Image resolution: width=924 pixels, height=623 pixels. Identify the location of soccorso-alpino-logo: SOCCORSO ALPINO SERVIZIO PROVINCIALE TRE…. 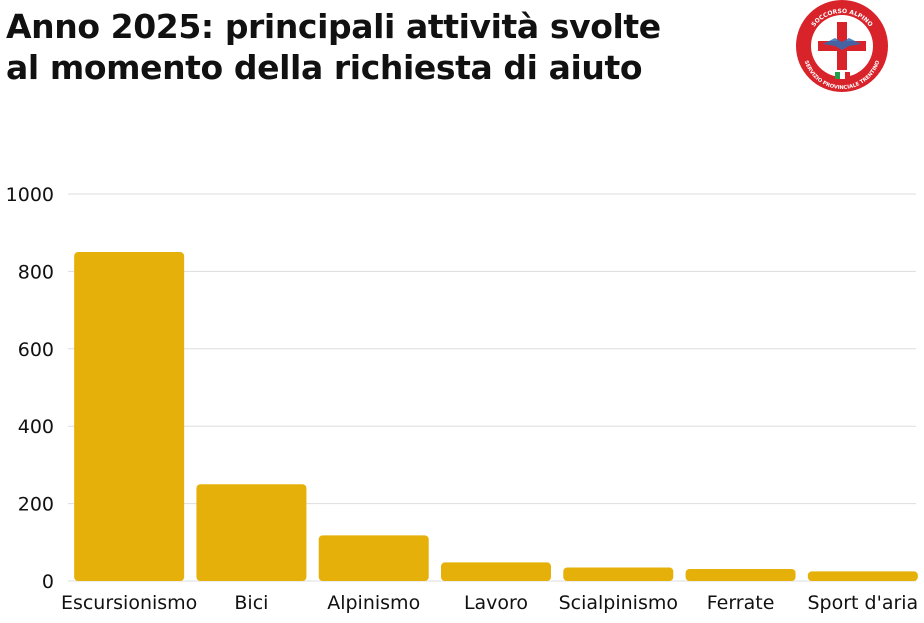
(842, 46).